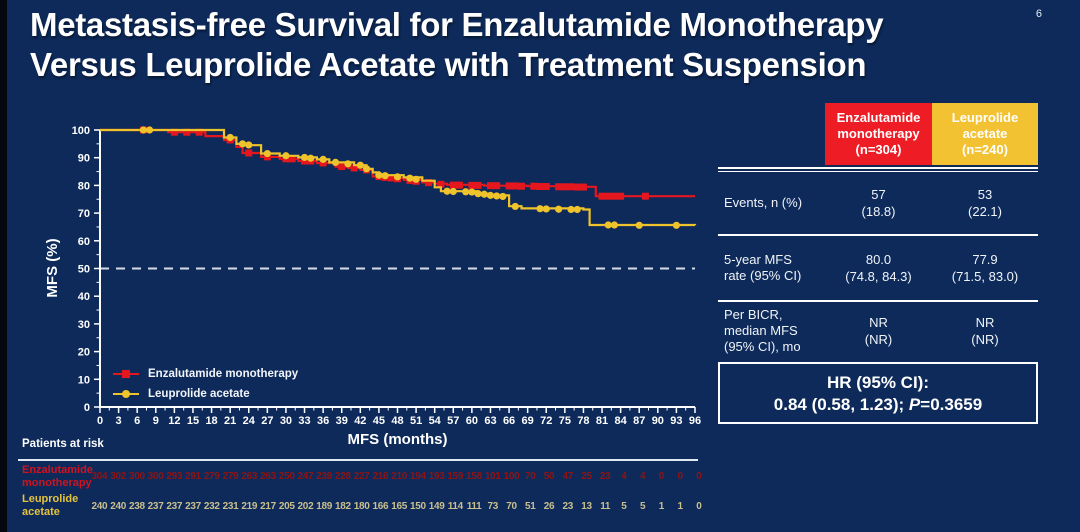 The image size is (1080, 532). I want to click on leuprolide-circle-marker-icon, so click(126, 394).